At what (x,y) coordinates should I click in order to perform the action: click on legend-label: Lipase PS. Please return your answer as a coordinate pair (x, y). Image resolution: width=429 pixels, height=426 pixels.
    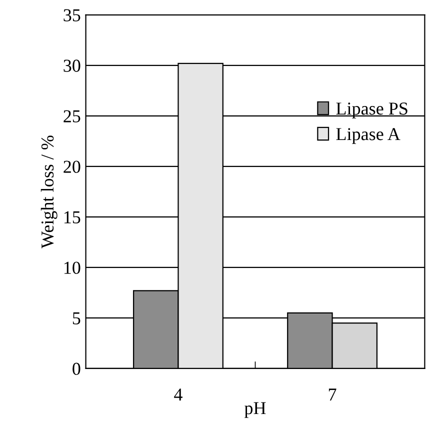
    Looking at the image, I should click on (372, 110).